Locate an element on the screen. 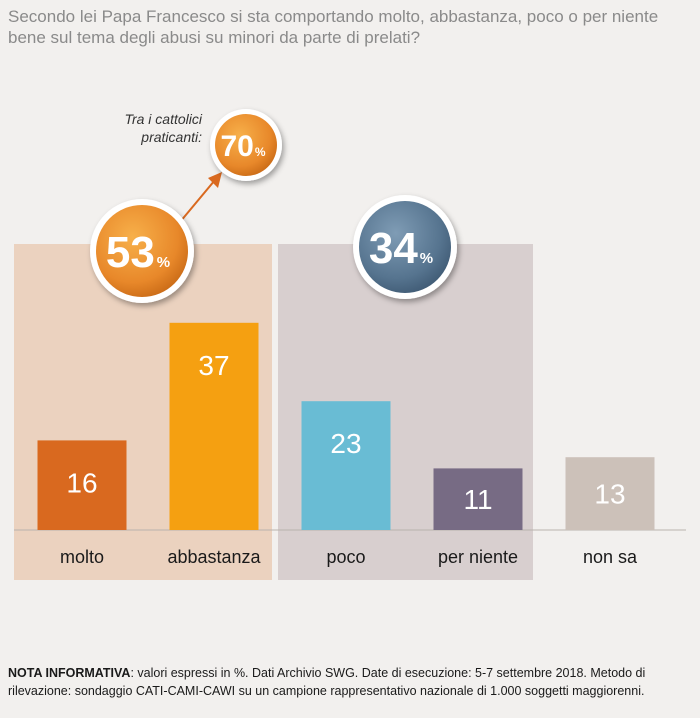 The width and height of the screenshot is (700, 718). bar-value-label: 23 is located at coordinates (345, 443).